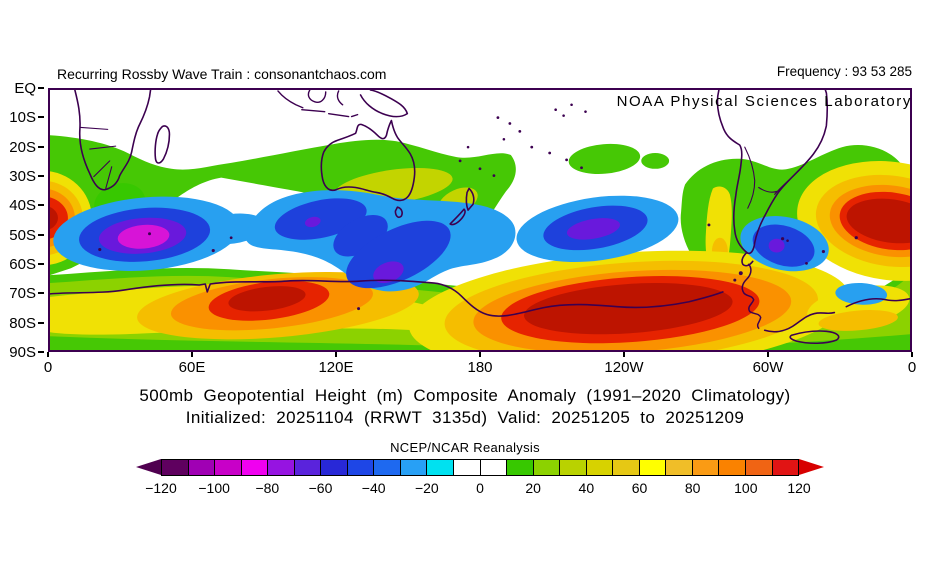 The height and width of the screenshot is (580, 930). What do you see at coordinates (214, 488) in the screenshot?
I see `colorbar-tick-label-−100: −100` at bounding box center [214, 488].